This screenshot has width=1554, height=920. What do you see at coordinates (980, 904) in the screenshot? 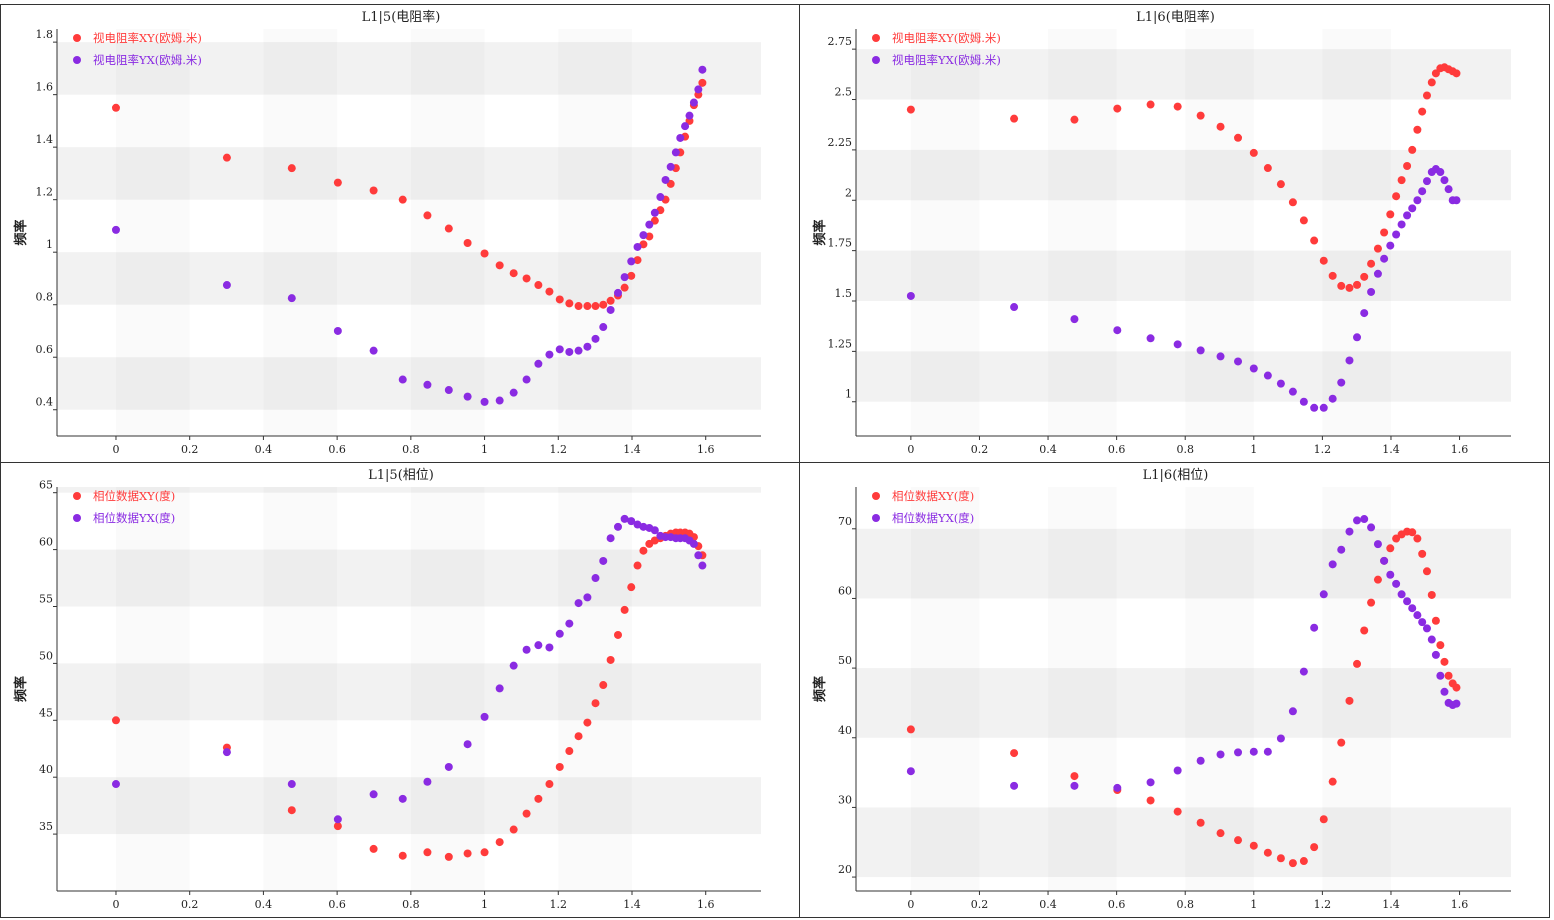
I see `x-tick-label: 0.2` at bounding box center [980, 904].